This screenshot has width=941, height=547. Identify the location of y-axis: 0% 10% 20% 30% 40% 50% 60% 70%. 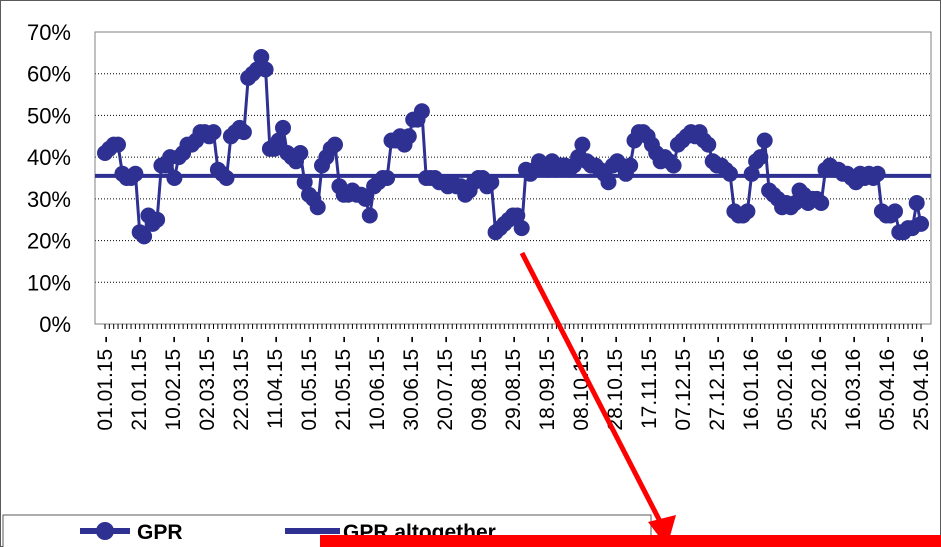
(49, 178).